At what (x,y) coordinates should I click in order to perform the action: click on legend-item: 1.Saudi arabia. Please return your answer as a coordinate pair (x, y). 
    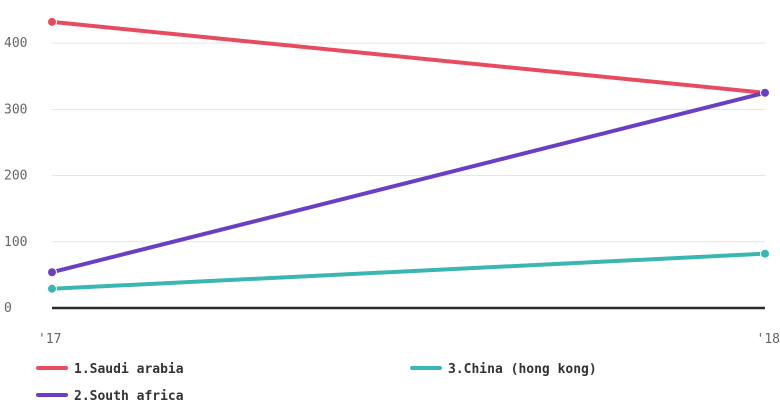
    Looking at the image, I should click on (110, 369).